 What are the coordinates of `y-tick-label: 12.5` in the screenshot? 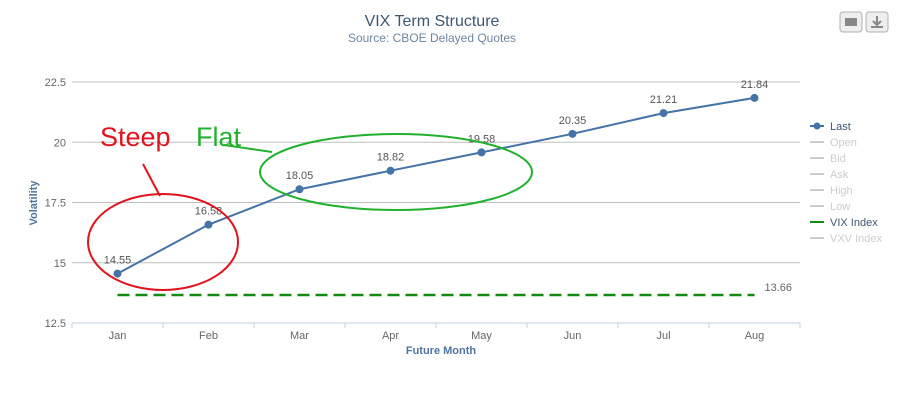 It's located at (55, 324).